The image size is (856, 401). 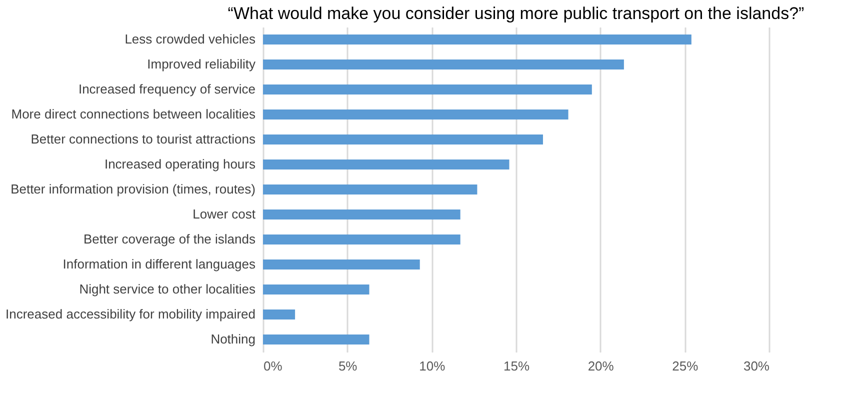 What do you see at coordinates (273, 366) in the screenshot?
I see `x-tick-label: 0%` at bounding box center [273, 366].